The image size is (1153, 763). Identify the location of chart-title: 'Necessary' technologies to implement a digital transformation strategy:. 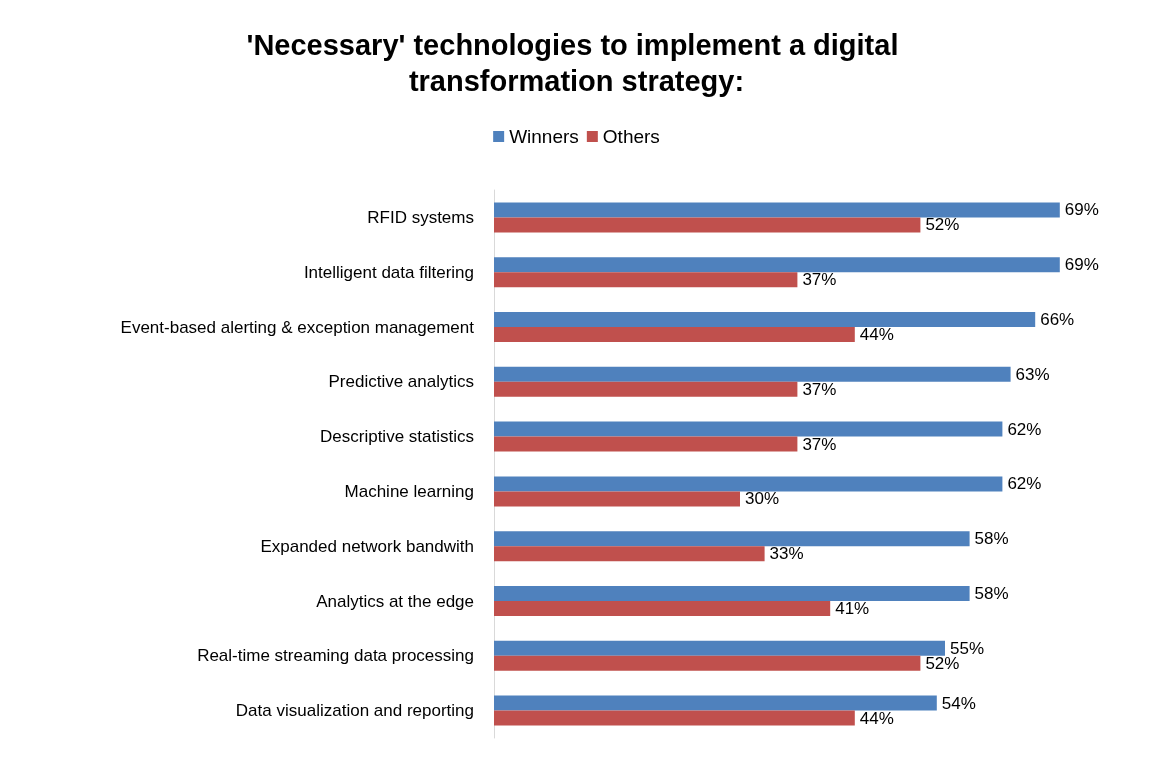
(576, 63).